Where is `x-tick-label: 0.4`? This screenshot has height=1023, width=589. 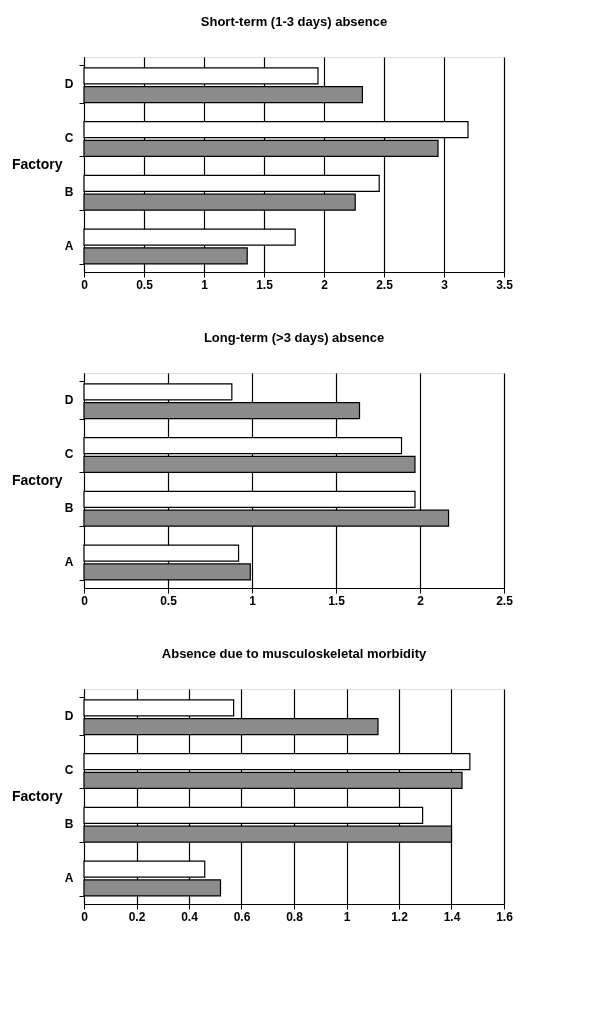
x-tick-label: 0.4 is located at coordinates (190, 916).